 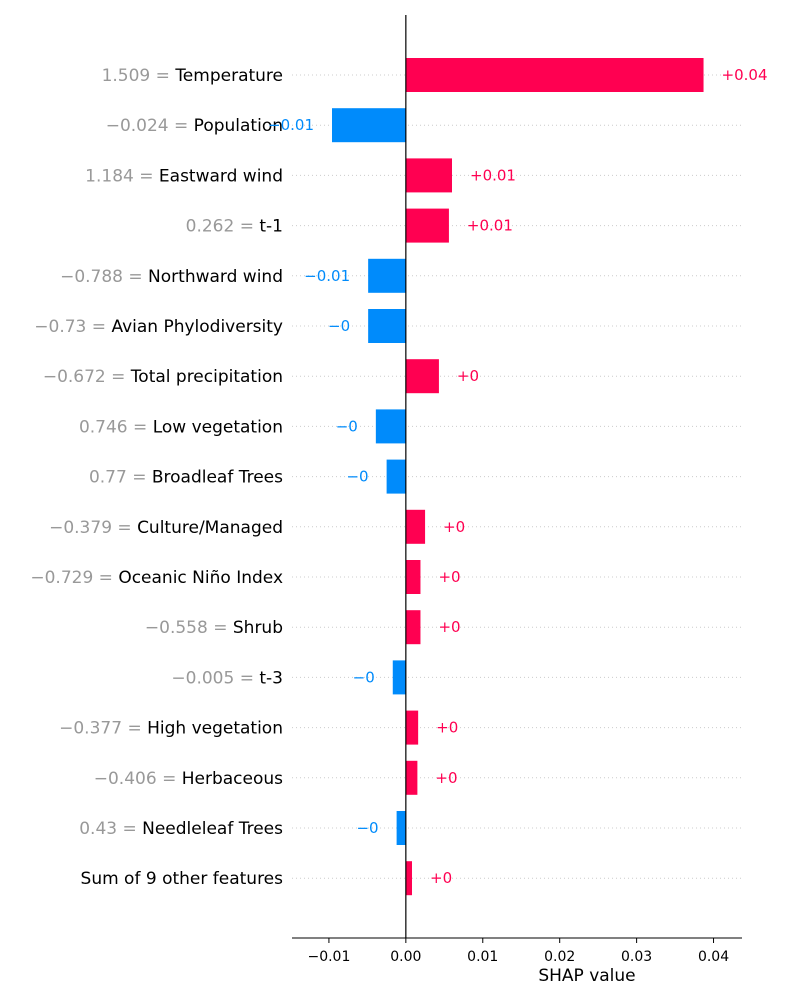 What do you see at coordinates (745, 75) in the screenshot?
I see `bar-value-label: +0.04` at bounding box center [745, 75].